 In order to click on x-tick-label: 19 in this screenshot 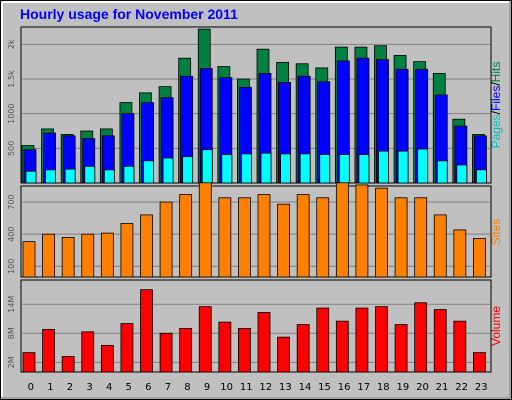, I will do `click(403, 387)`.